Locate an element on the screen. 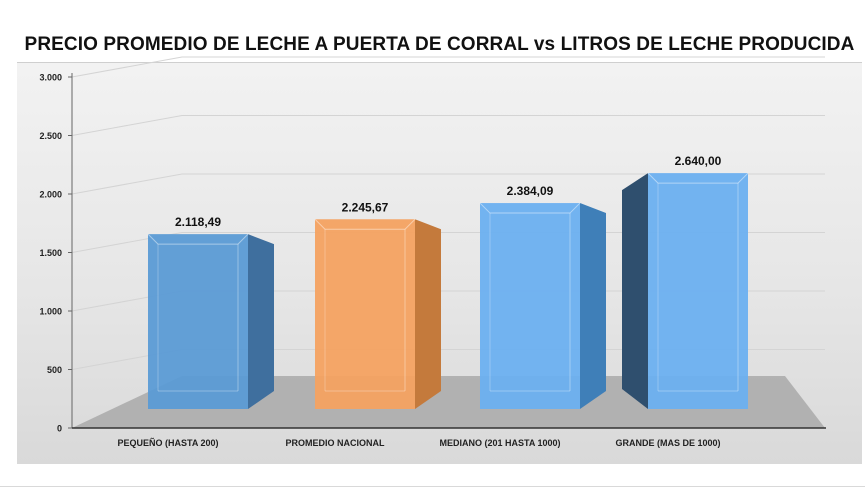  data-label: 2.640,00 is located at coordinates (698, 161).